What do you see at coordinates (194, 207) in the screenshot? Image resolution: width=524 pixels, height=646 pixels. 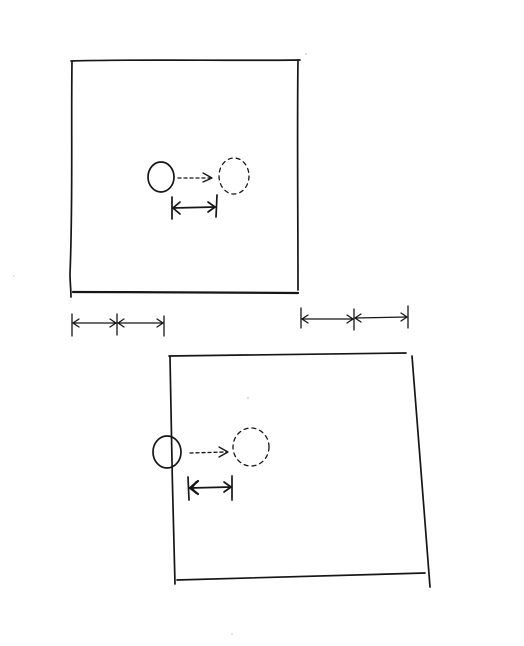 I see `top-double-arrow` at bounding box center [194, 207].